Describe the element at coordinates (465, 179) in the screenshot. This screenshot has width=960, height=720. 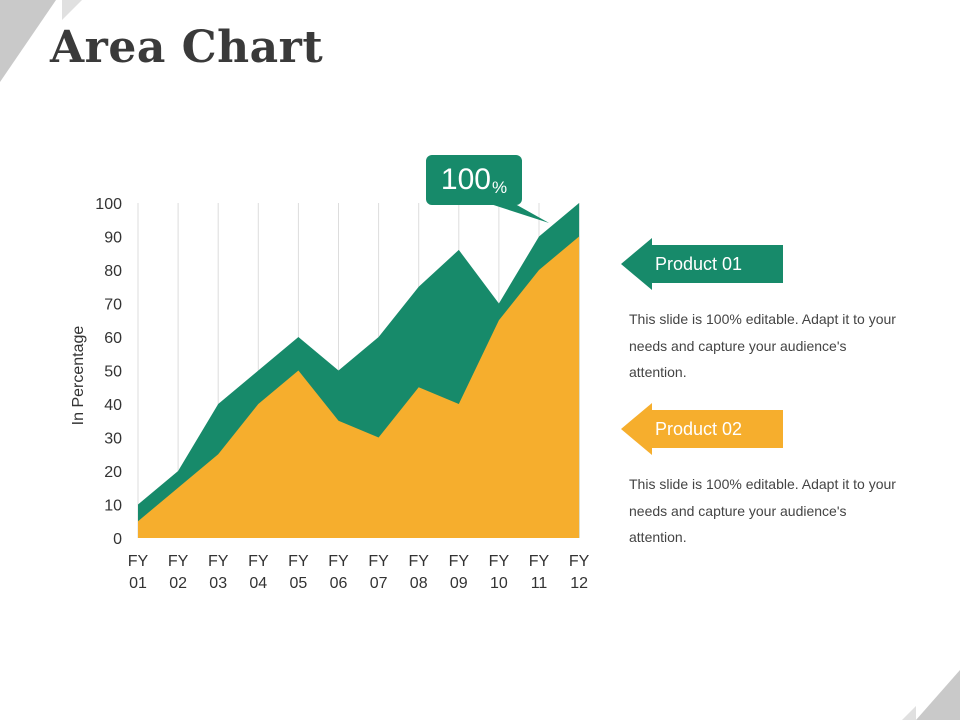
I see `callout-value: 100` at that location.